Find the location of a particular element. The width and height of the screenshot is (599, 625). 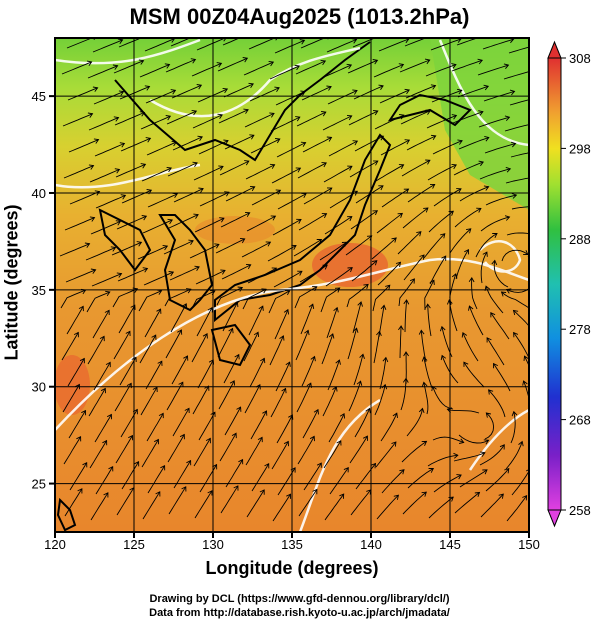

colorbar-max-arrow is located at coordinates (554, 49).